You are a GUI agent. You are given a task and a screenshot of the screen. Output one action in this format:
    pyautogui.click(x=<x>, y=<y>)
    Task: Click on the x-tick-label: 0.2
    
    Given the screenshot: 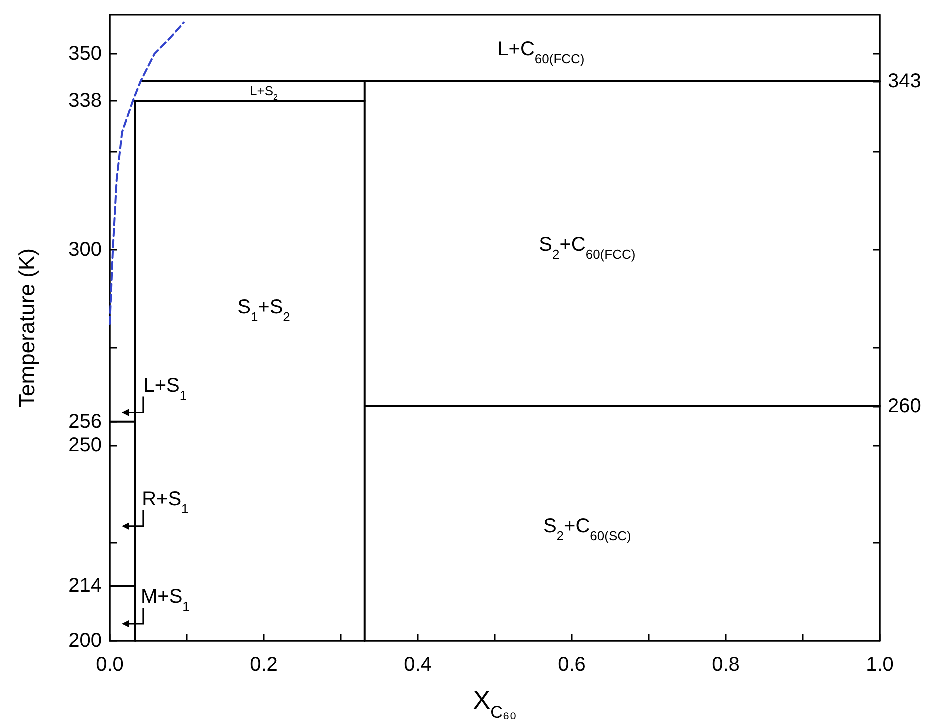 What is the action you would take?
    pyautogui.click(x=264, y=665)
    